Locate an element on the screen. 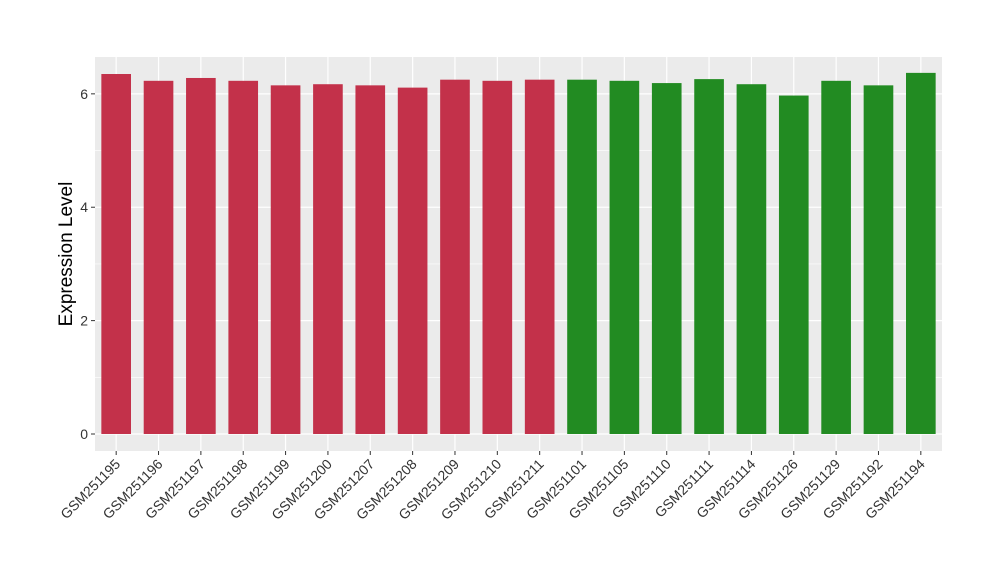 The width and height of the screenshot is (1000, 580). bar-GSM251197 is located at coordinates (201, 255).